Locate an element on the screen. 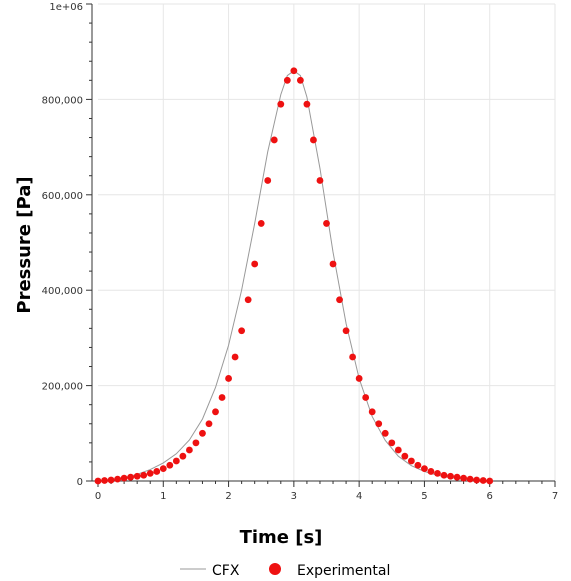  x-tick-label: 4 is located at coordinates (359, 496).